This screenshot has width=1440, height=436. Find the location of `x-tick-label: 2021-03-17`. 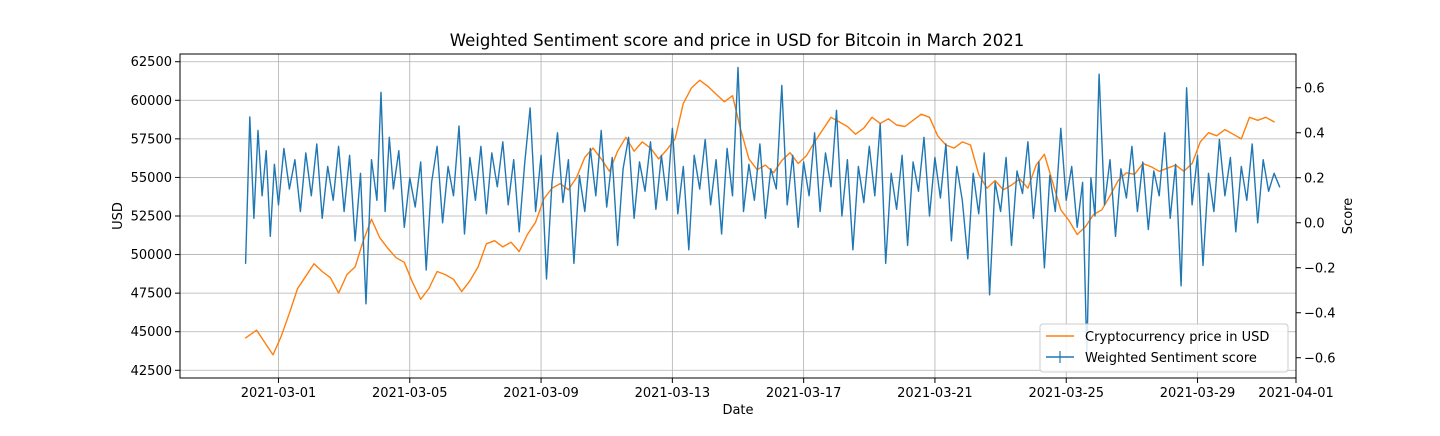

x-tick-label: 2021-03-17 is located at coordinates (804, 393).